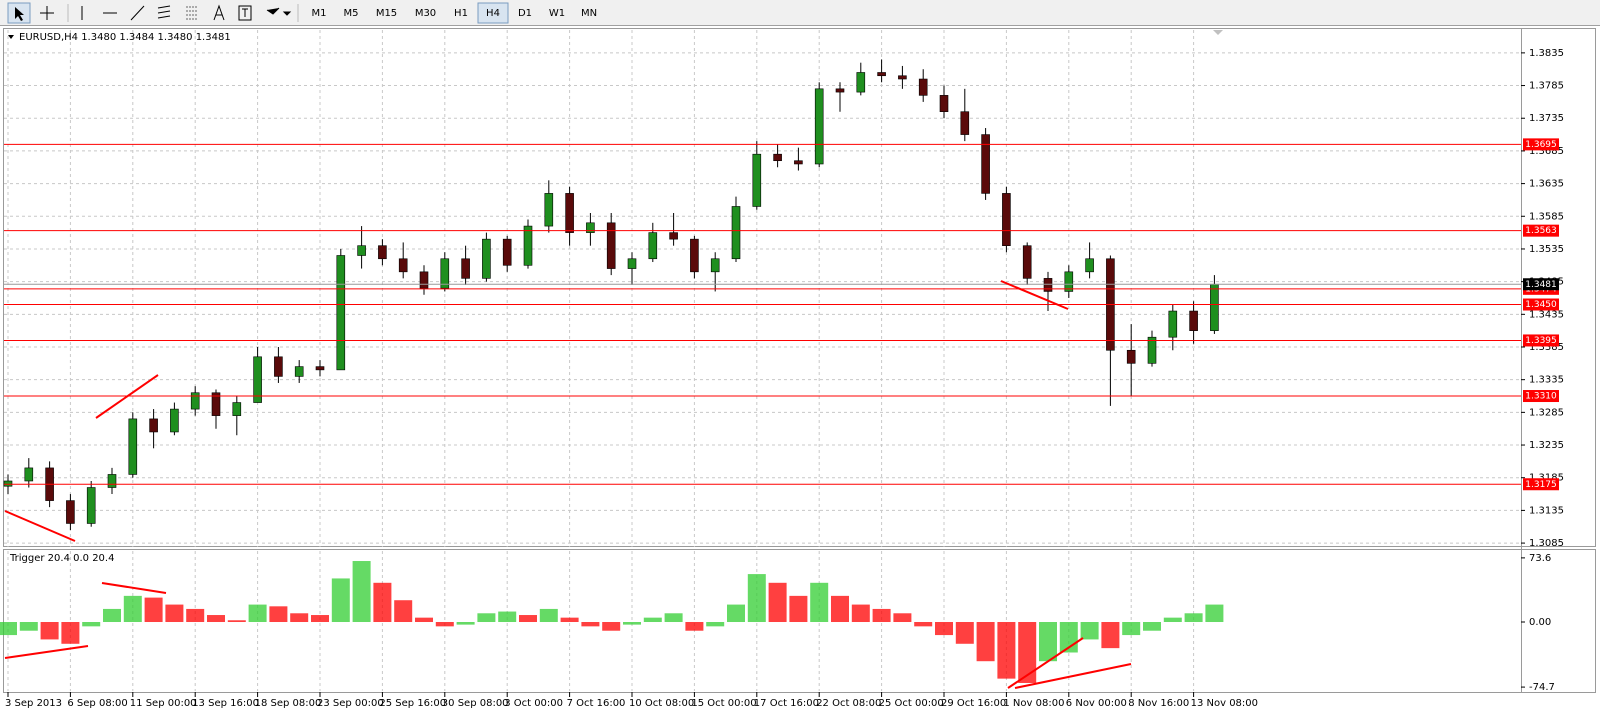 The width and height of the screenshot is (1600, 727). Describe the element at coordinates (11, 37) in the screenshot. I see `pane-menu` at that location.